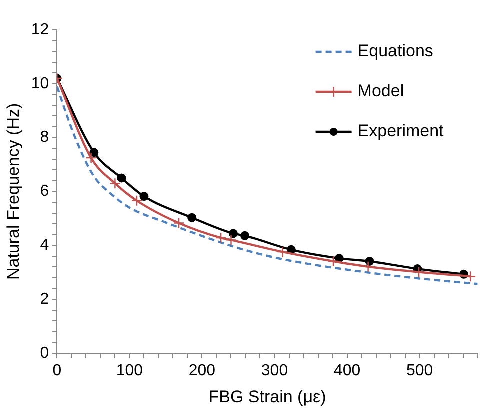 The image size is (484, 416). What do you see at coordinates (57, 371) in the screenshot?
I see `x-tick-label: 0` at bounding box center [57, 371].